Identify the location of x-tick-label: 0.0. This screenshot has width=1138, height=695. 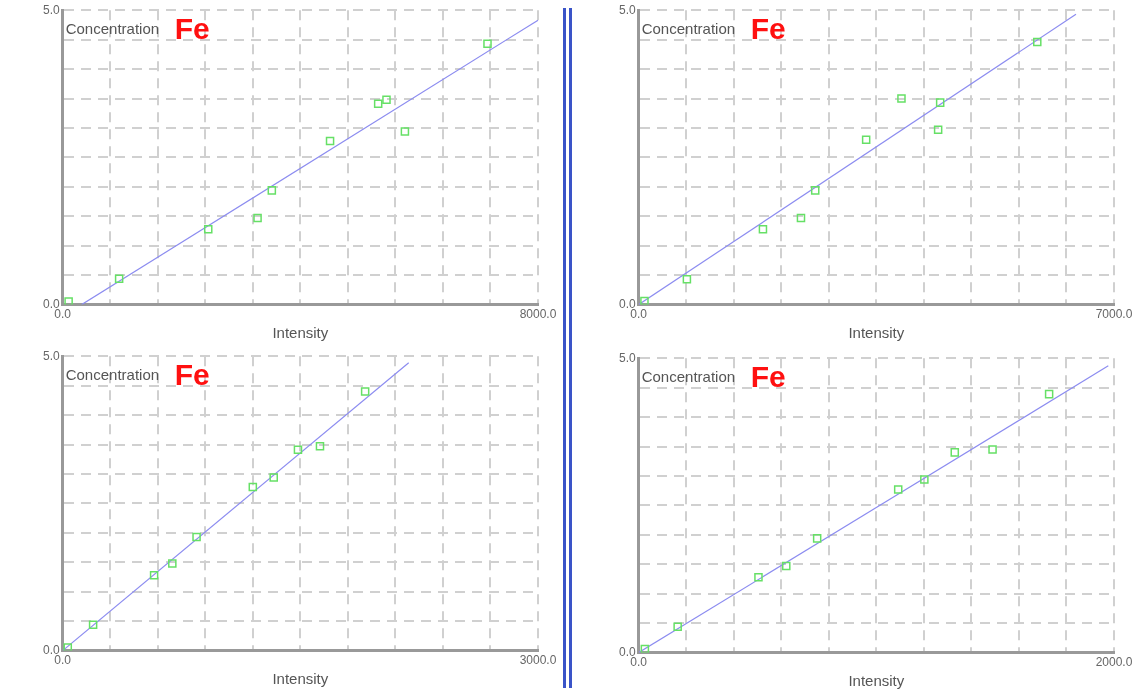
(639, 662).